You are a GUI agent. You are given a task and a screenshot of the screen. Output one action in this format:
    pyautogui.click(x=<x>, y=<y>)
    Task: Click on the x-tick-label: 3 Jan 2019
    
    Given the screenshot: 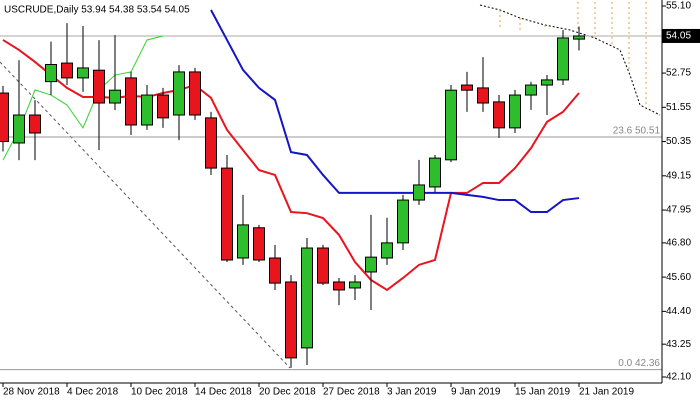 What is the action you would take?
    pyautogui.click(x=412, y=392)
    